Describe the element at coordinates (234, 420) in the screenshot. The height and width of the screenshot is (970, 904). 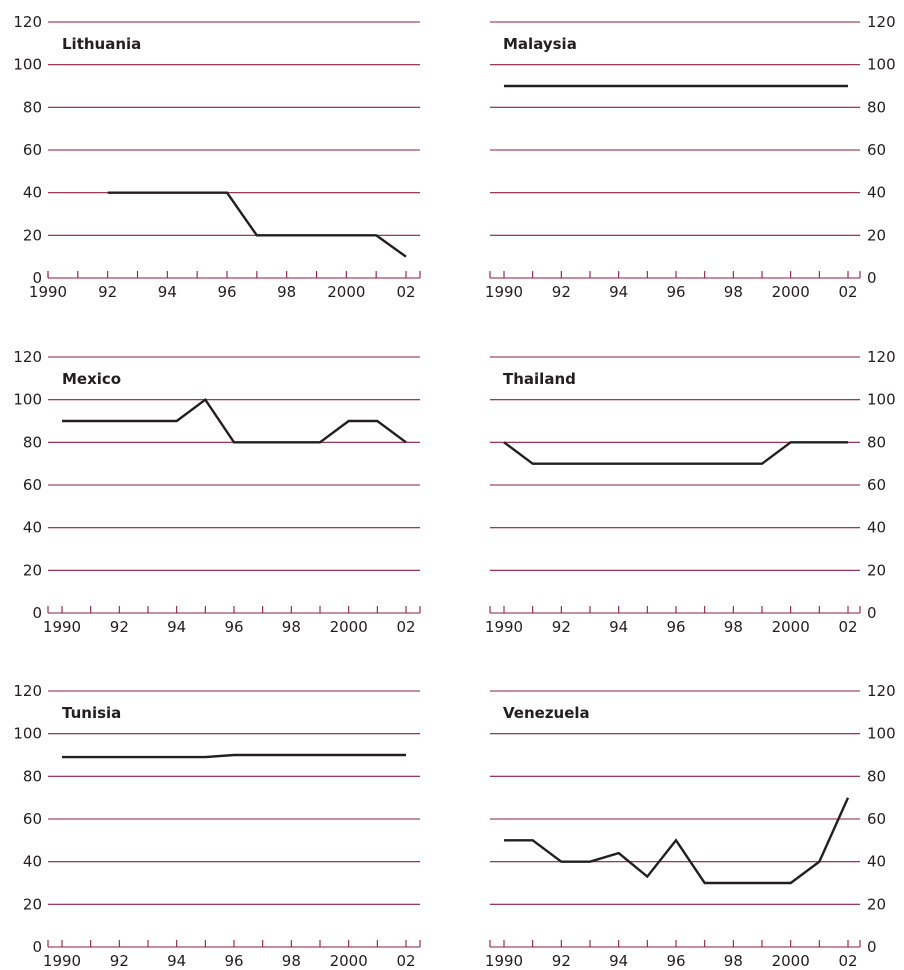
I see `series-line-mexico` at that location.